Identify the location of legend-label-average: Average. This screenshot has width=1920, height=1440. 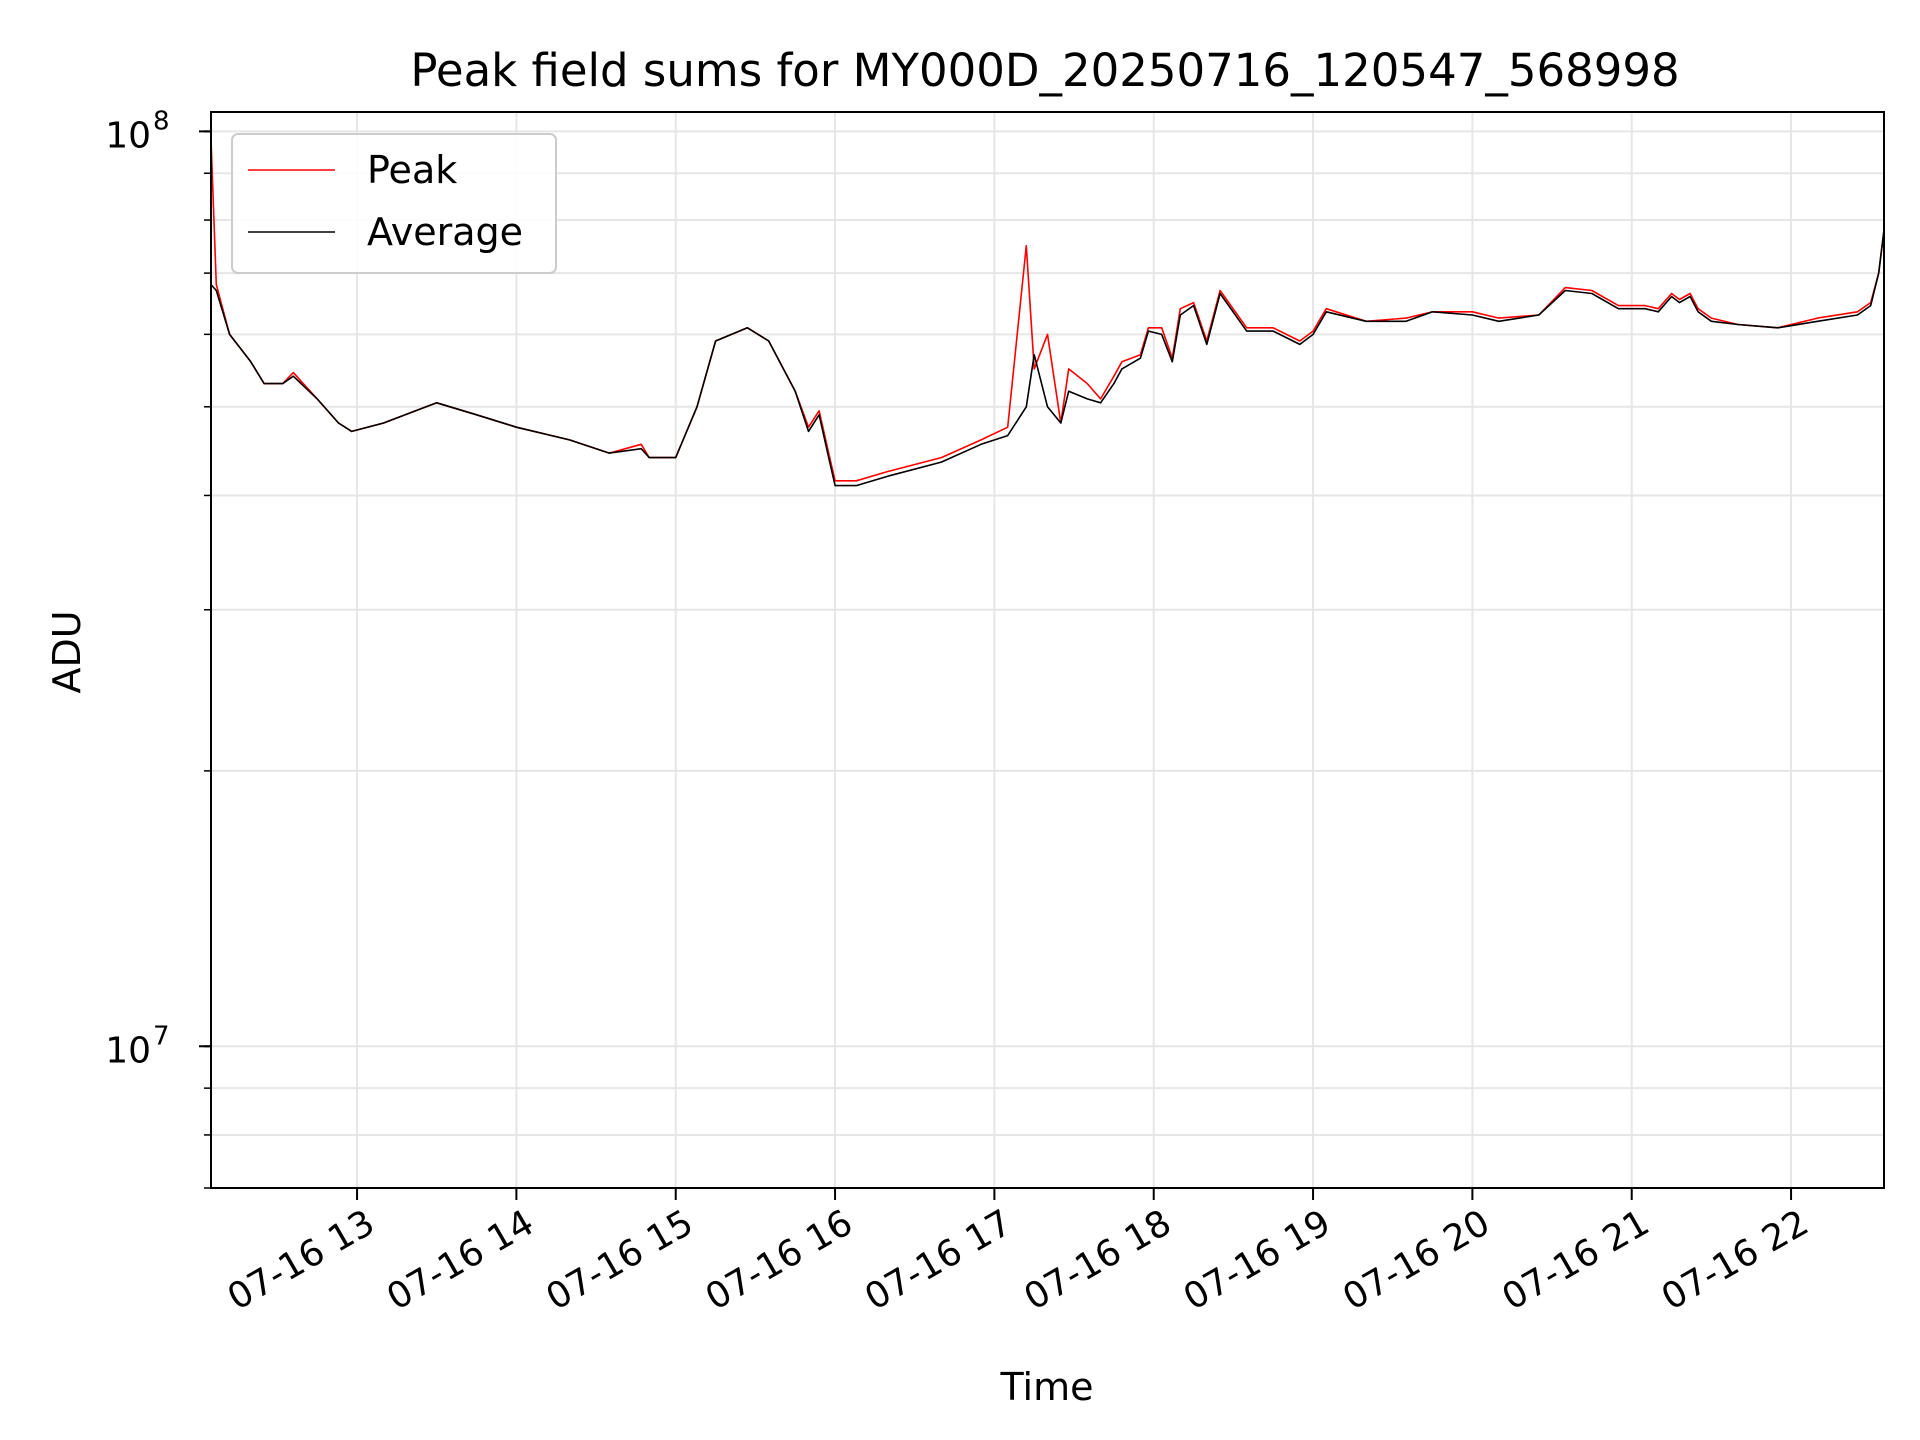
(445, 232).